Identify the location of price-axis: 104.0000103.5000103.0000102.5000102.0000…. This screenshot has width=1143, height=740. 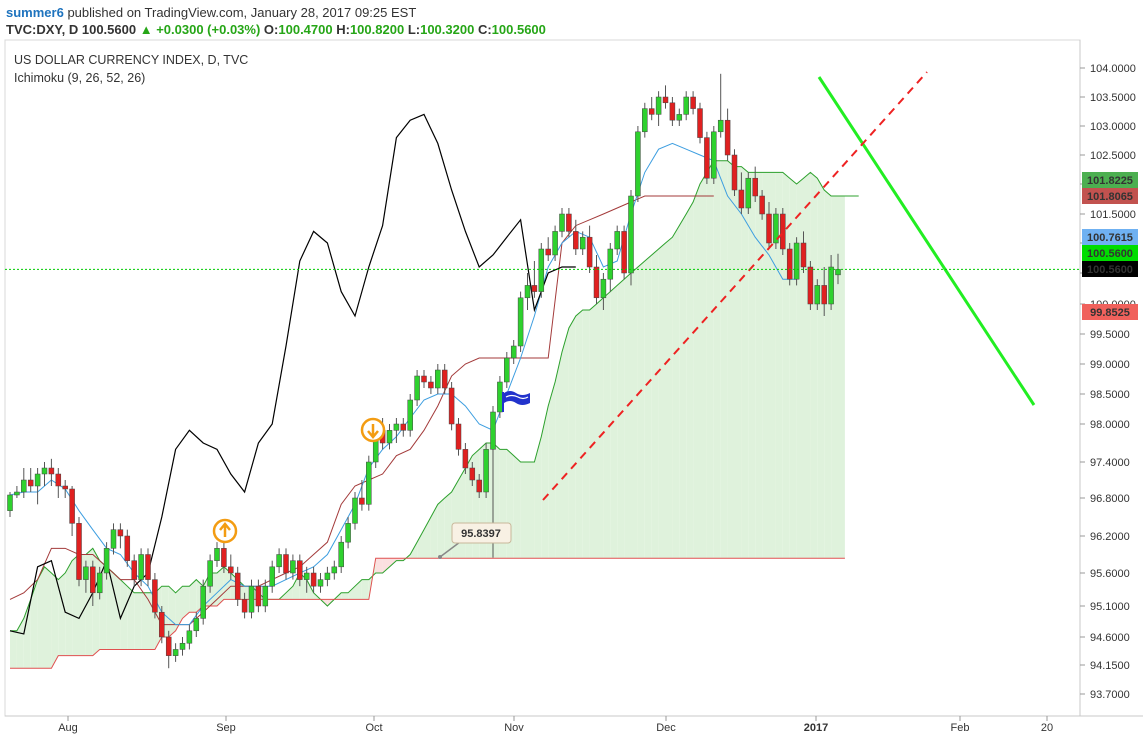
(1108, 382).